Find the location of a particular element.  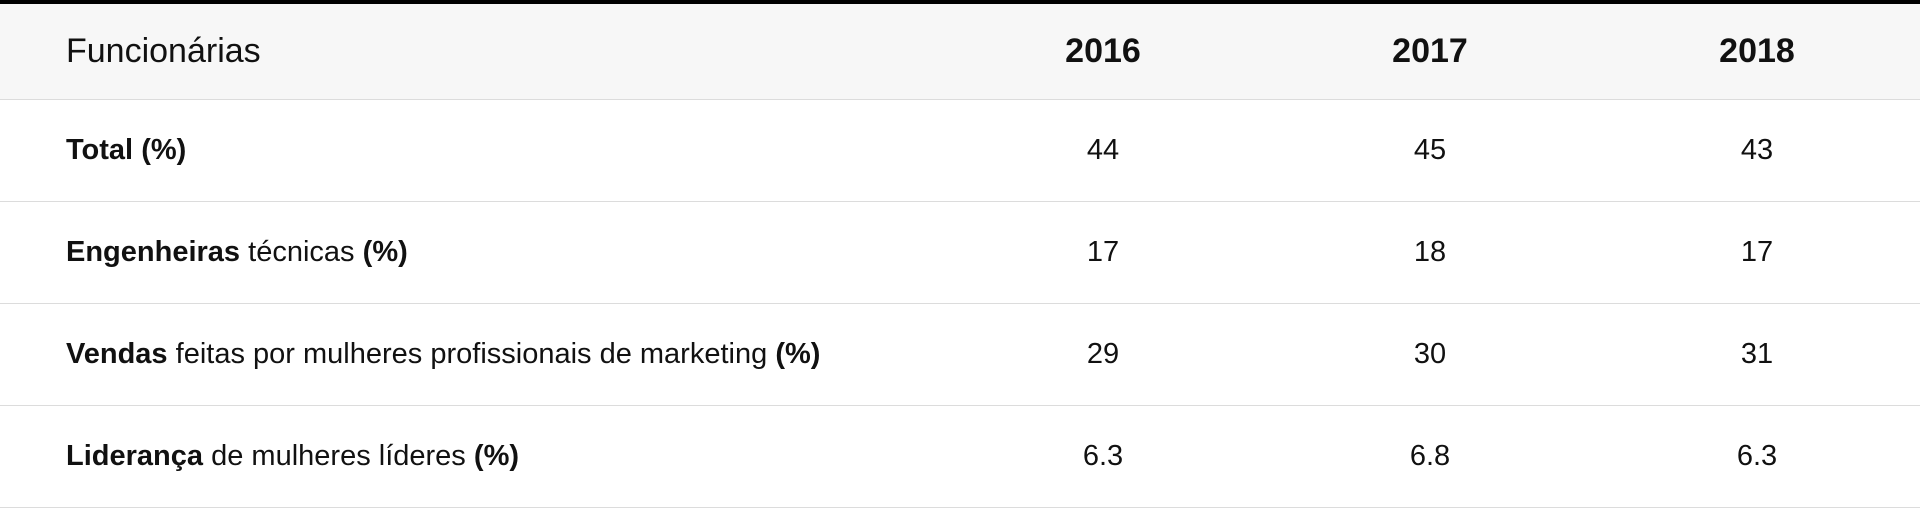

row-label: Engenheiras técnicas (%) is located at coordinates (237, 252).